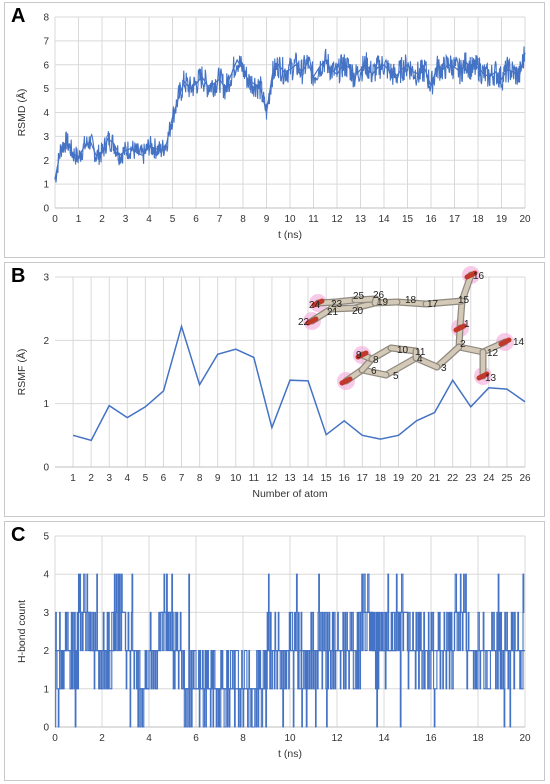 This screenshot has height=784, width=550. Describe the element at coordinates (383, 302) in the screenshot. I see `atom-label: 19` at that location.